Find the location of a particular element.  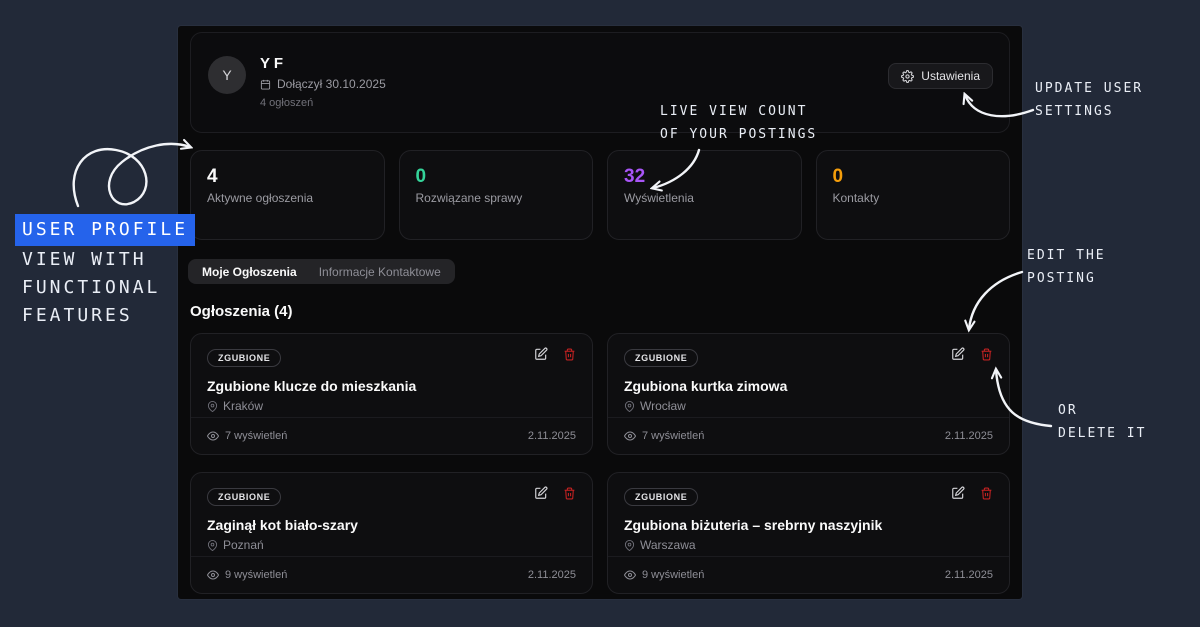

annotation-line: OF YOUR POSTINGS is located at coordinates (739, 134).